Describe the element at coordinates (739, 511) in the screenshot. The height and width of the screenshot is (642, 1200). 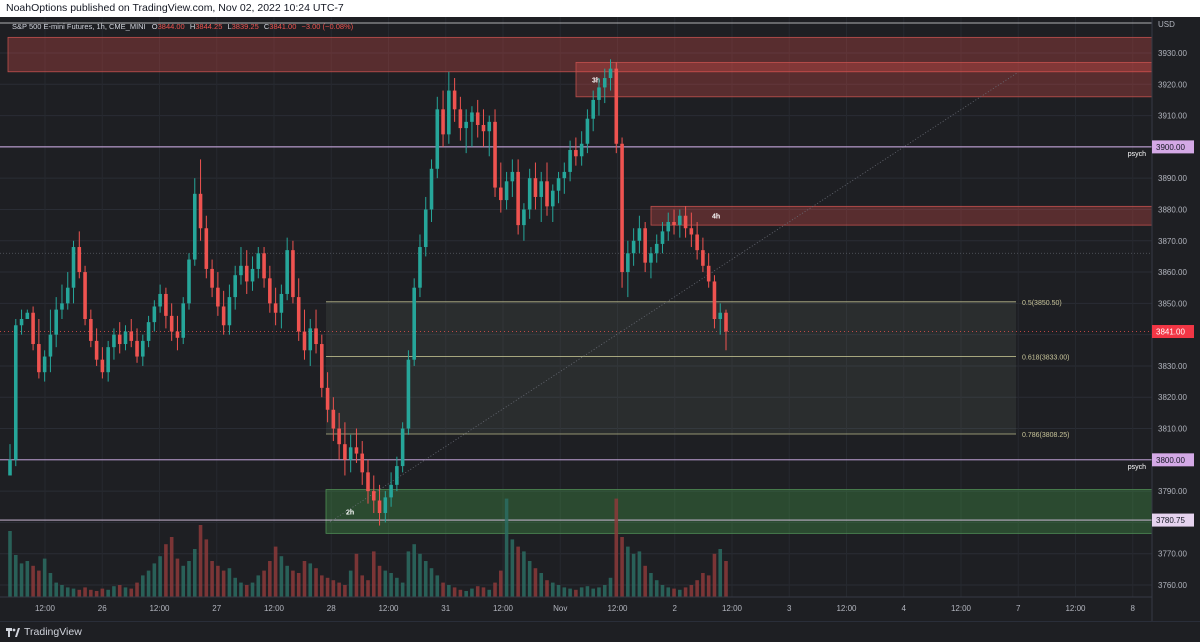
I see `zone-demand` at that location.